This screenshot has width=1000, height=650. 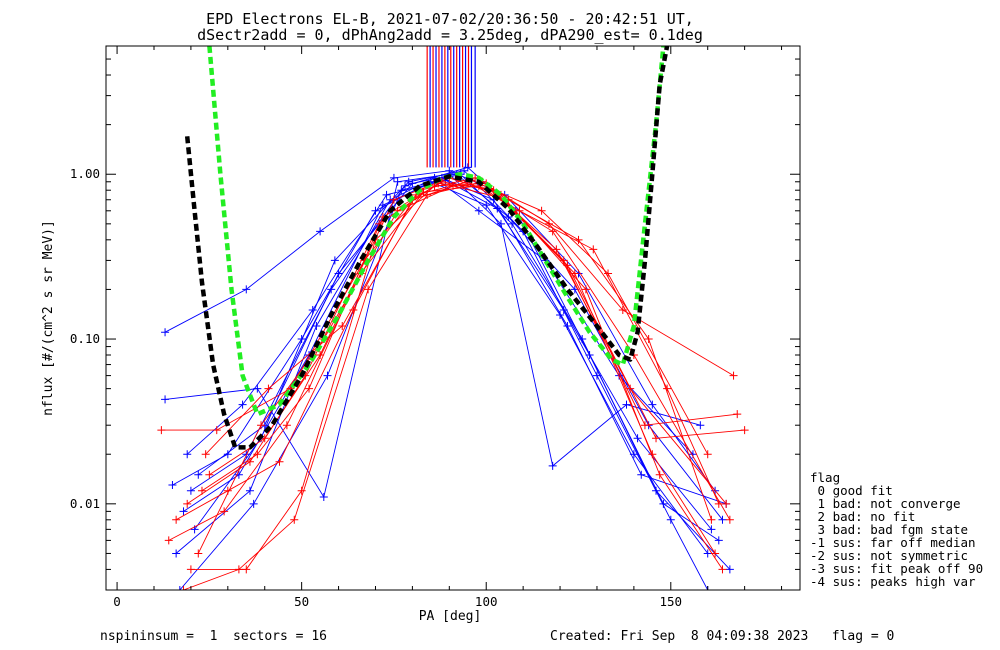 What do you see at coordinates (893, 542) in the screenshot?
I see `legend-item: -1 sus: far off median` at bounding box center [893, 542].